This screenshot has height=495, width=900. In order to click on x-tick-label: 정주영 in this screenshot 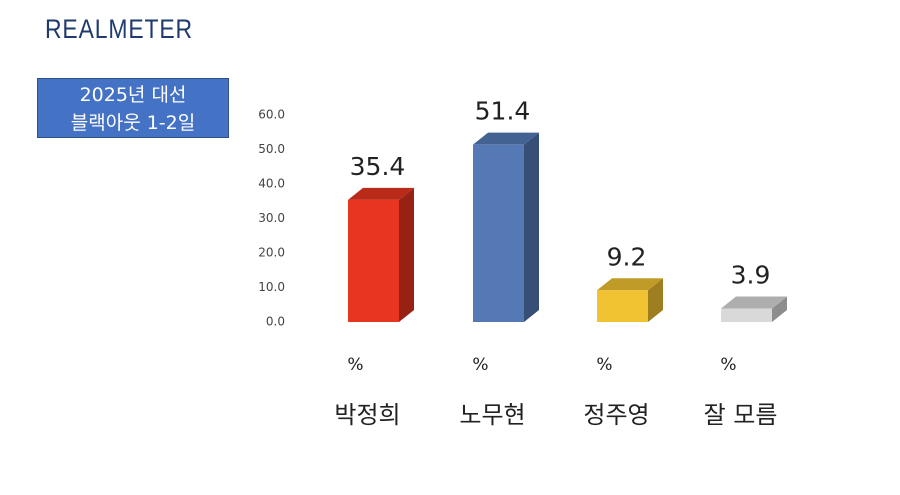, I will do `click(616, 415)`.